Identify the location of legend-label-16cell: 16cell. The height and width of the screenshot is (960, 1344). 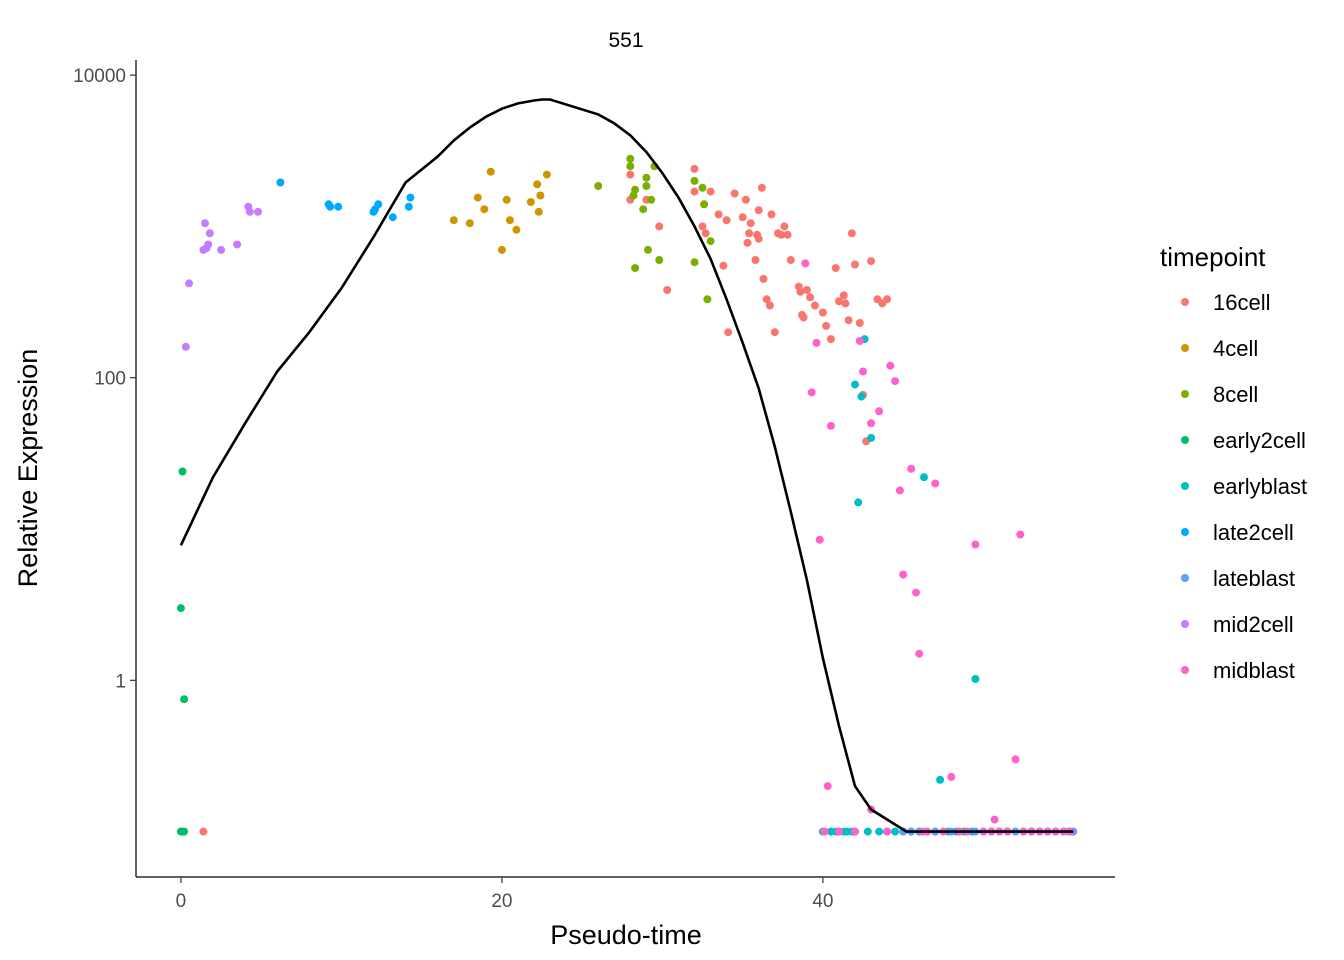
(1241, 302).